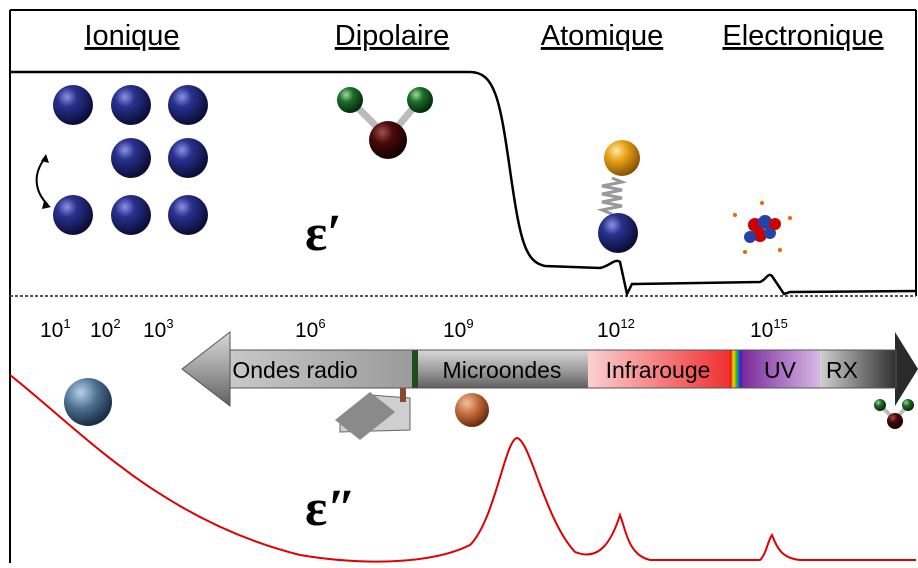 Image resolution: width=918 pixels, height=568 pixels. What do you see at coordinates (762, 227) in the screenshot?
I see `nucleus` at bounding box center [762, 227].